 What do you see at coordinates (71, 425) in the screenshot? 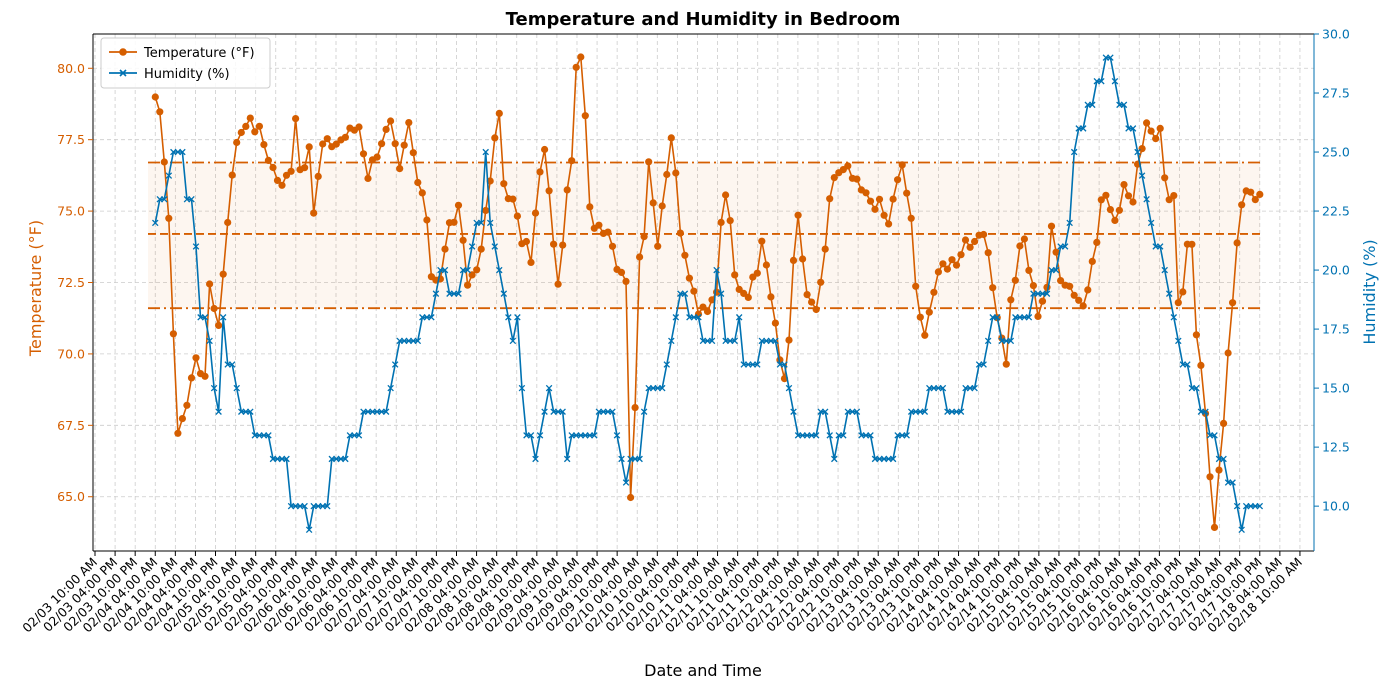
I see `left-y-tick-label: 67.5` at bounding box center [71, 425].